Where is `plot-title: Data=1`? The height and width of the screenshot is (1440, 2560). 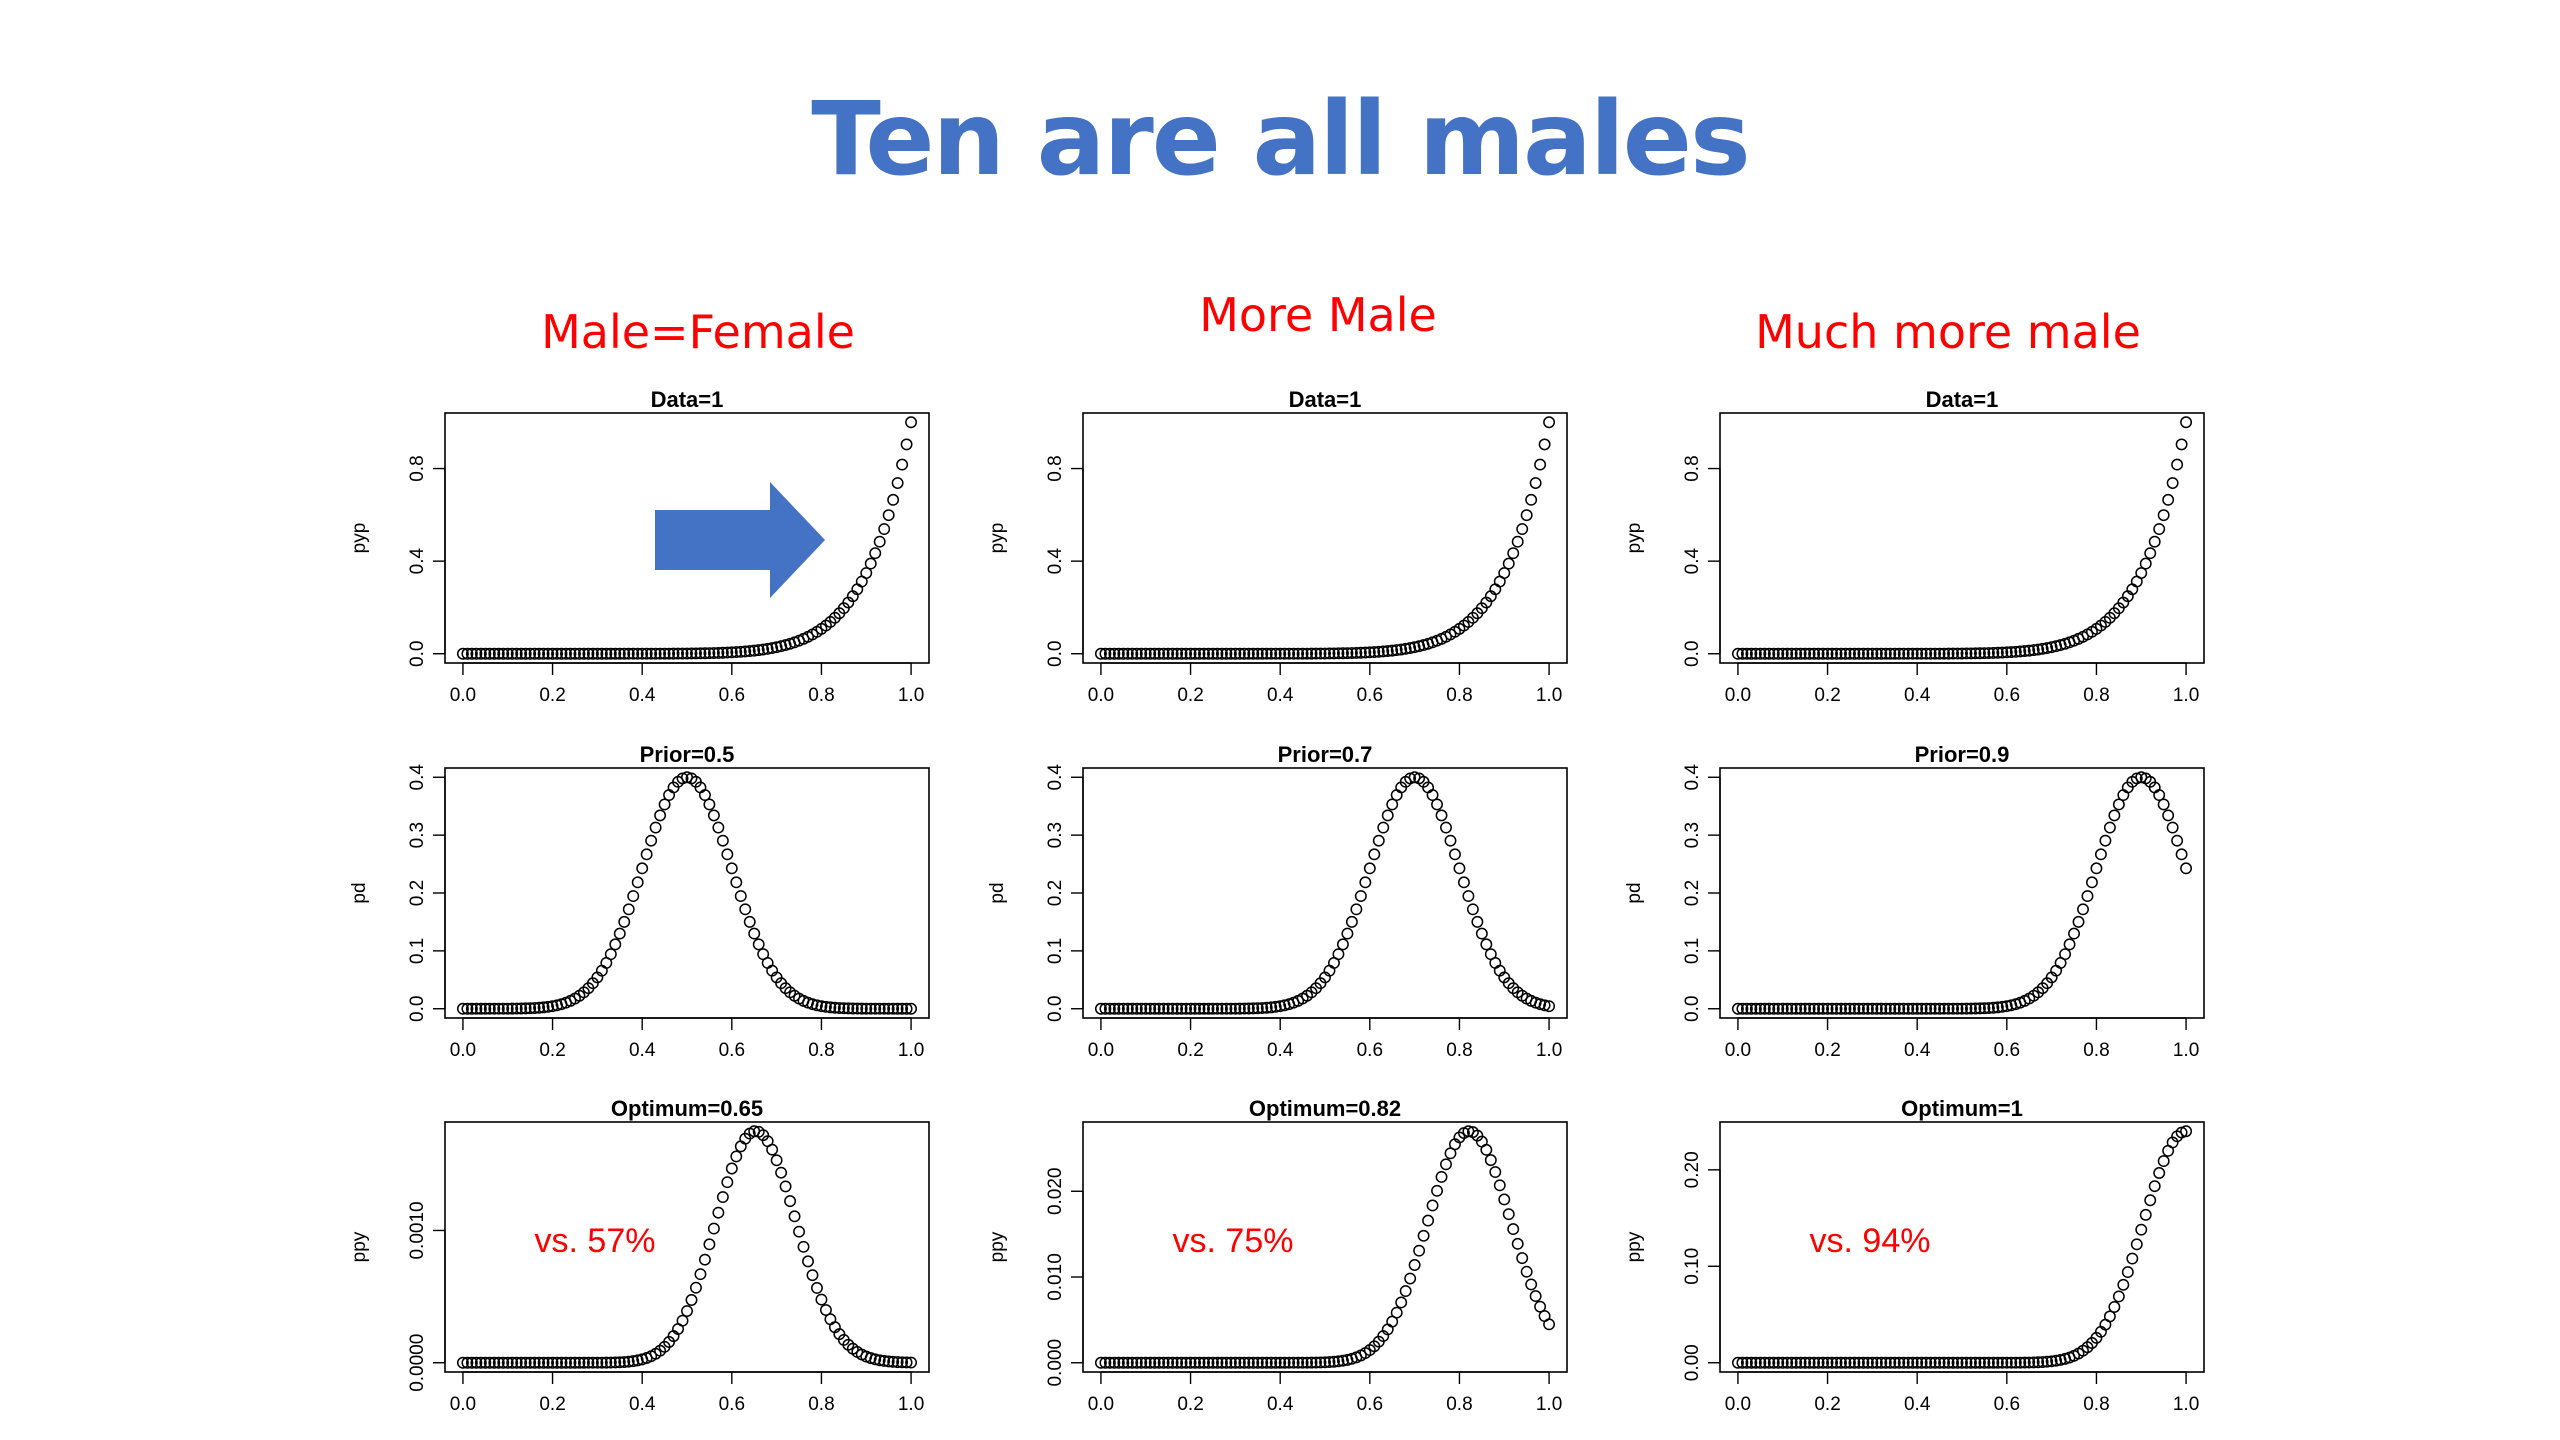
plot-title: Data=1 is located at coordinates (1325, 399).